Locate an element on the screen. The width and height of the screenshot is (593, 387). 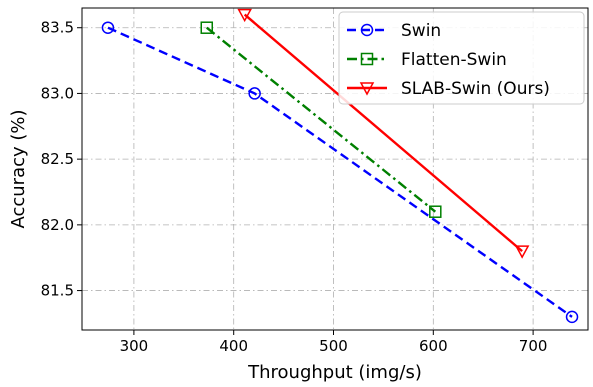
legend-label: SLAB-Swin (Ours) is located at coordinates (475, 89).